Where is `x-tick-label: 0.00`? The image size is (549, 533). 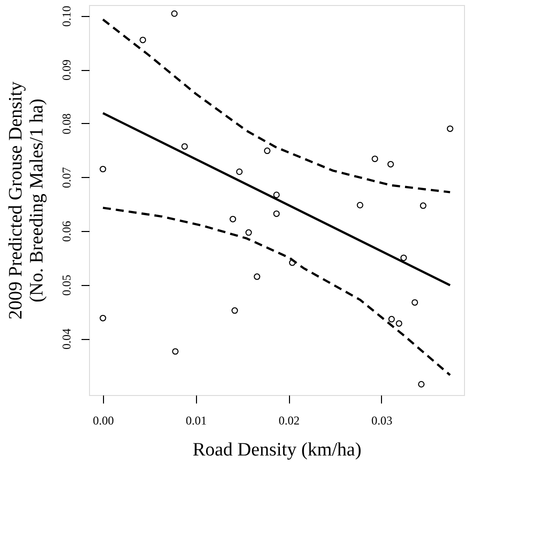 x-tick-label: 0.00 is located at coordinates (103, 421).